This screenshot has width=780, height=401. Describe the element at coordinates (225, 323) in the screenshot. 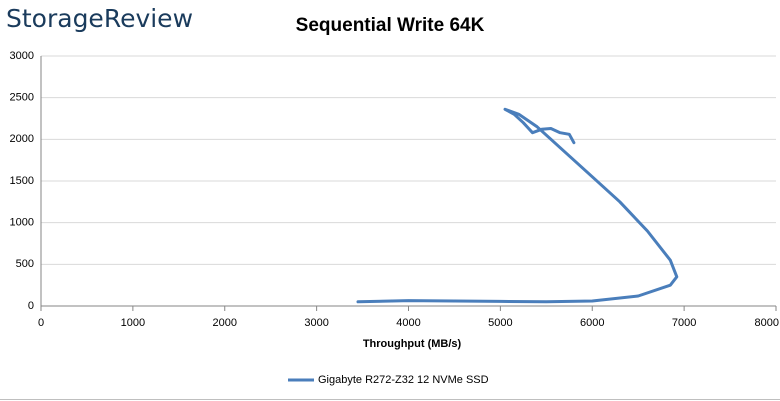

I see `x-tick-label: 2000` at that location.